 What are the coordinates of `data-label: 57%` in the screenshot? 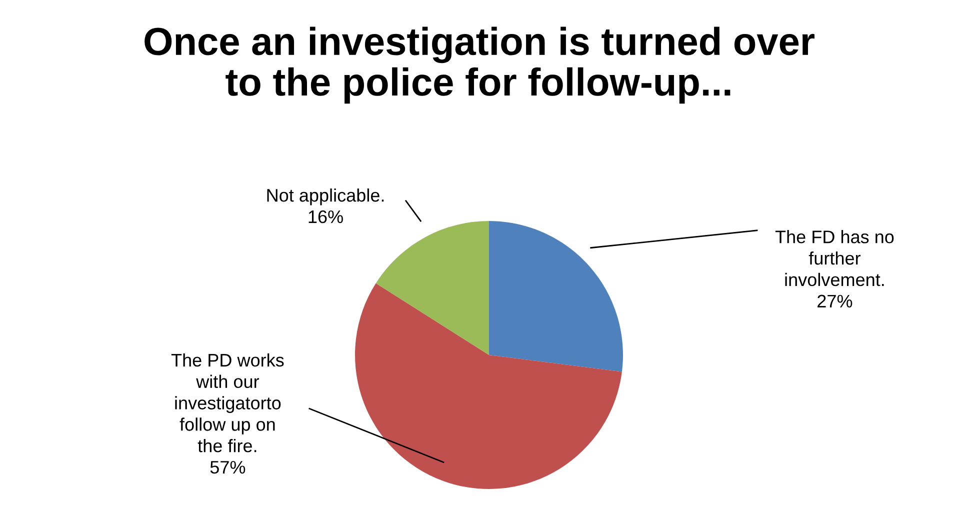 It's located at (228, 467).